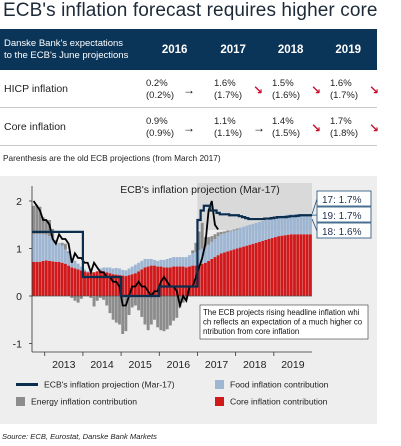  What do you see at coordinates (271, 384) in the screenshot?
I see `legend-item: Food inflation contribution` at bounding box center [271, 384].